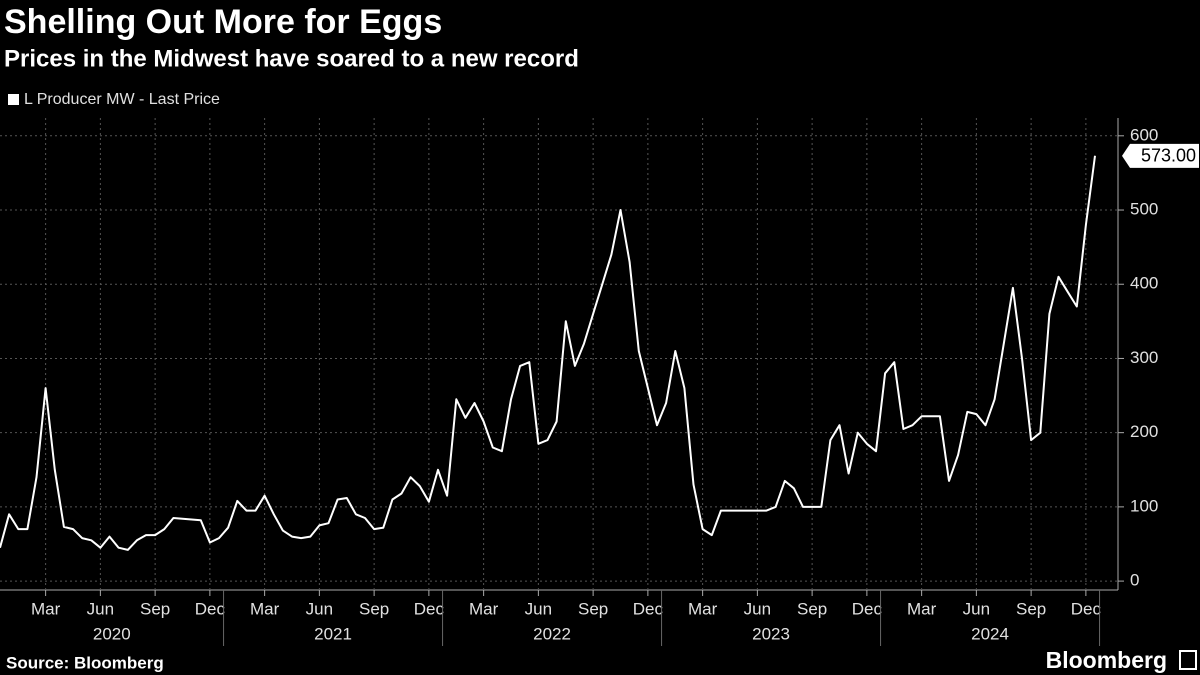 The height and width of the screenshot is (675, 1200). What do you see at coordinates (552, 633) in the screenshot?
I see `year-label: 2022` at bounding box center [552, 633].